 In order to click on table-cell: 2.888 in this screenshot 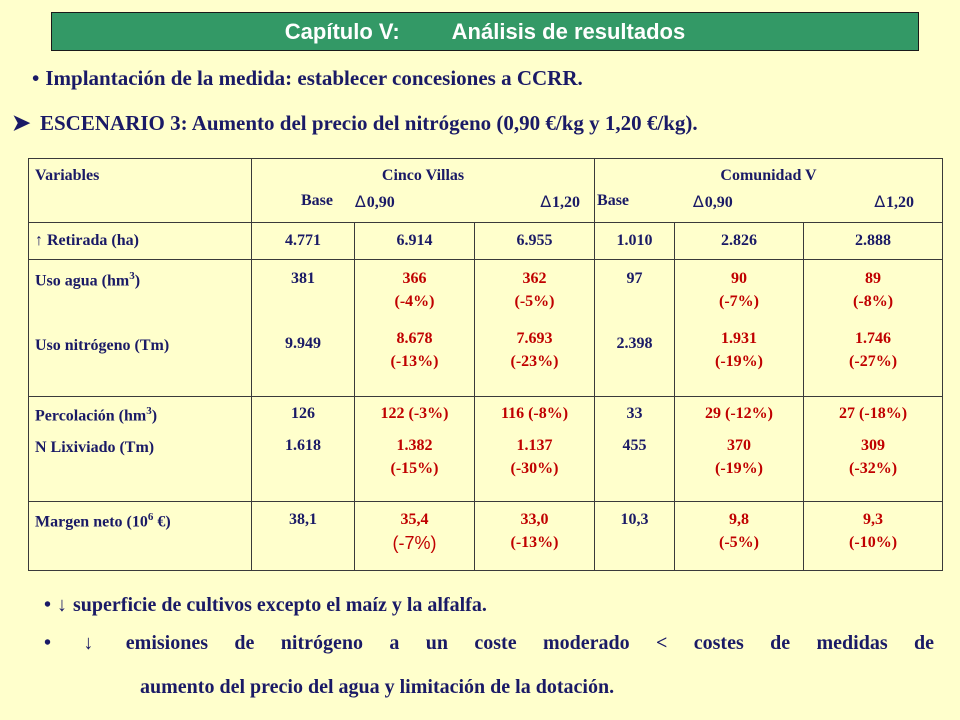, I will do `click(873, 241)`.